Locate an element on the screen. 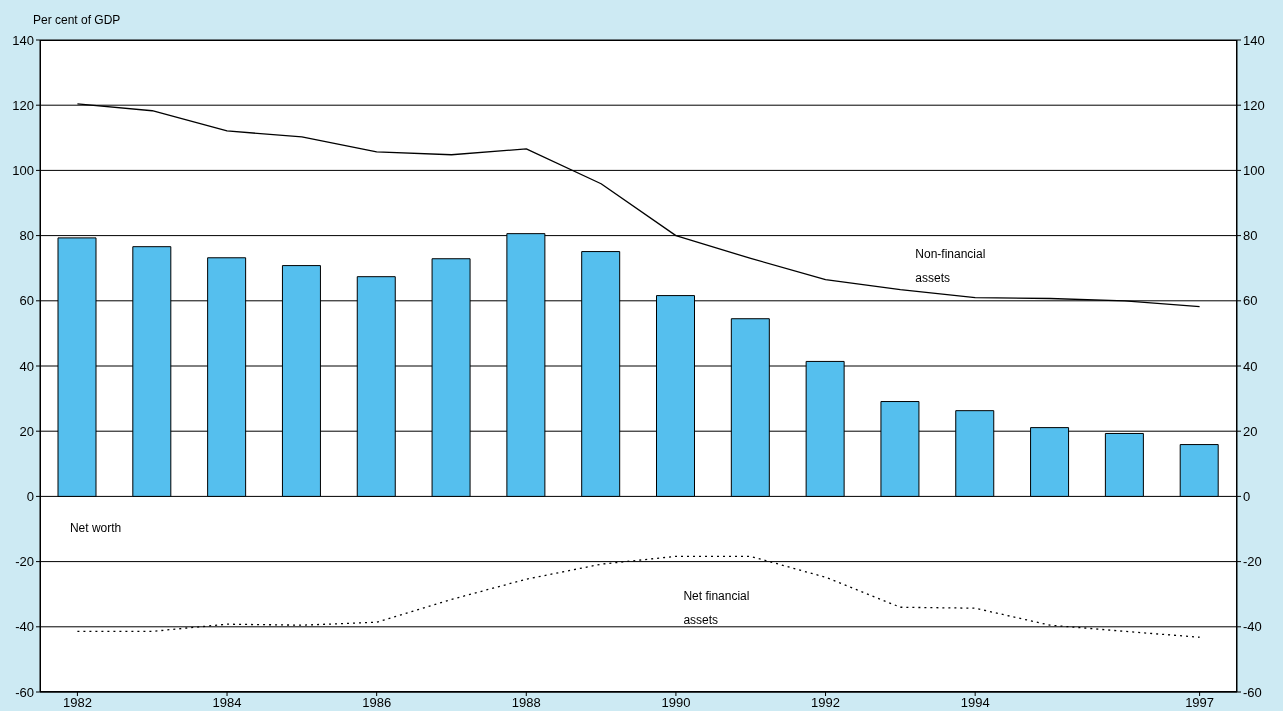 The image size is (1283, 711). y2-tick-label: 120 is located at coordinates (1254, 105).